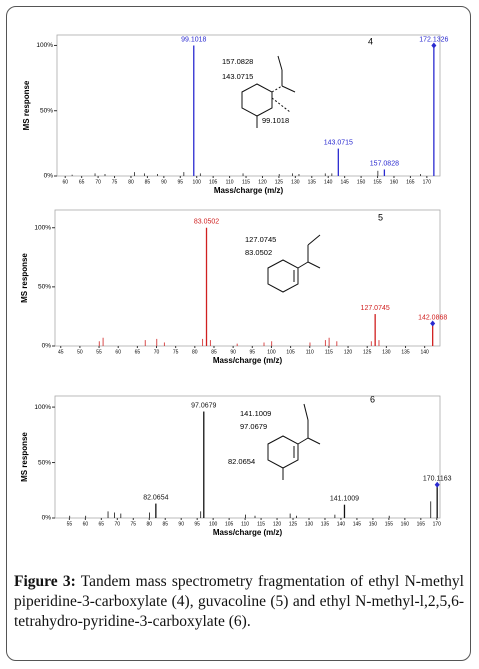 Image resolution: width=479 pixels, height=669 pixels. What do you see at coordinates (80, 352) in the screenshot?
I see `x-tick-label: 50` at bounding box center [80, 352].